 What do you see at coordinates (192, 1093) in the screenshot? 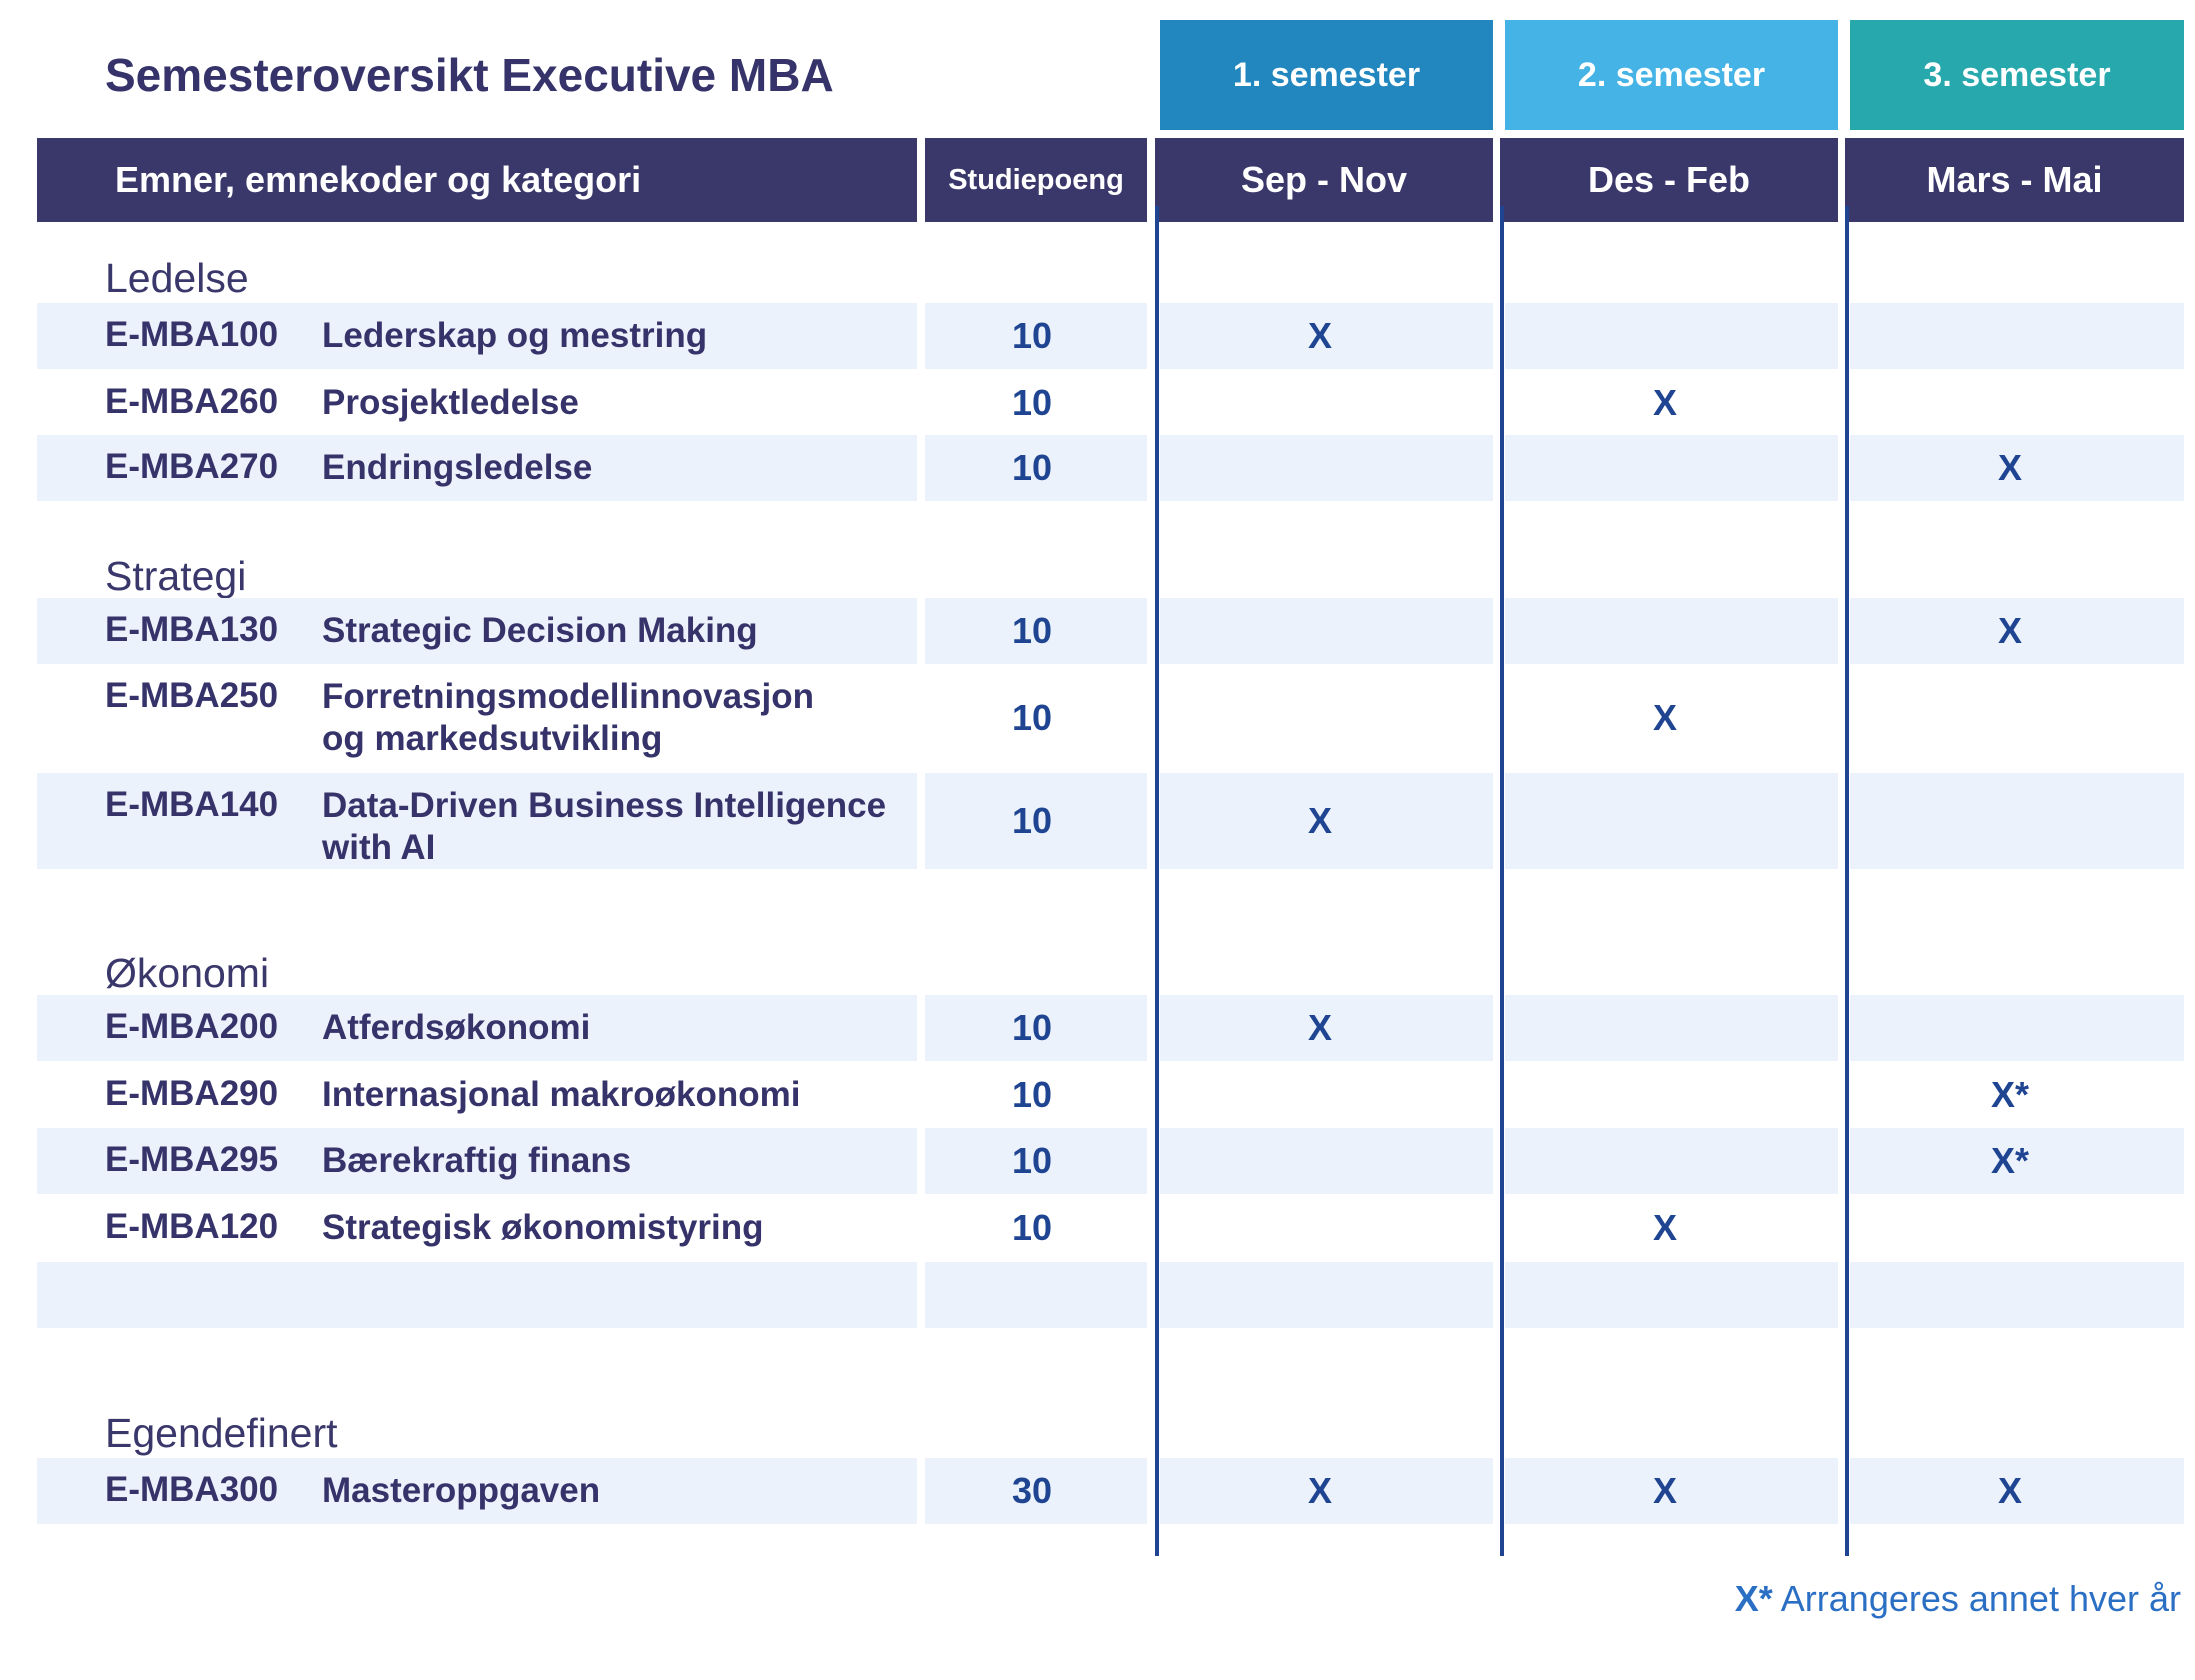
I see `course-code: E-MBA290` at bounding box center [192, 1093].